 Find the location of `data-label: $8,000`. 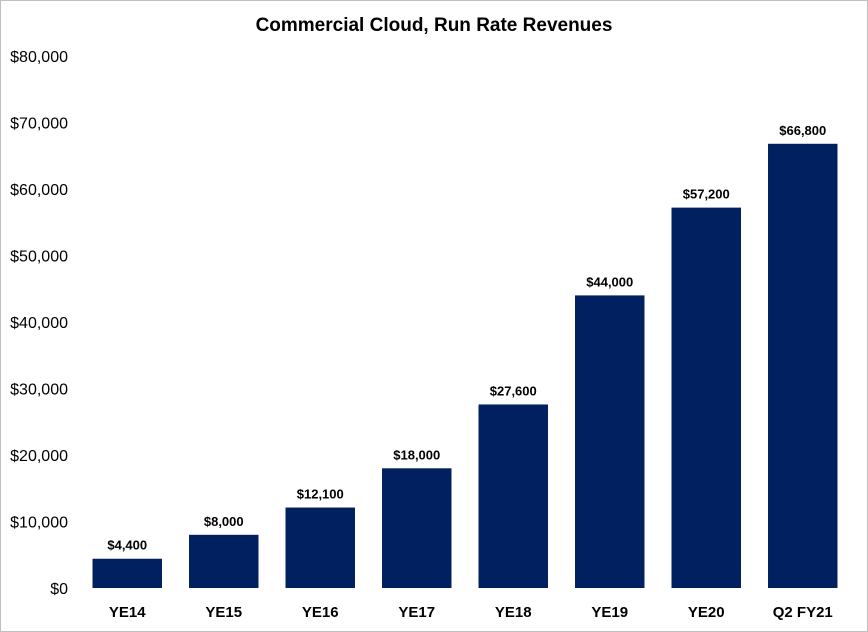

data-label: $8,000 is located at coordinates (224, 521).